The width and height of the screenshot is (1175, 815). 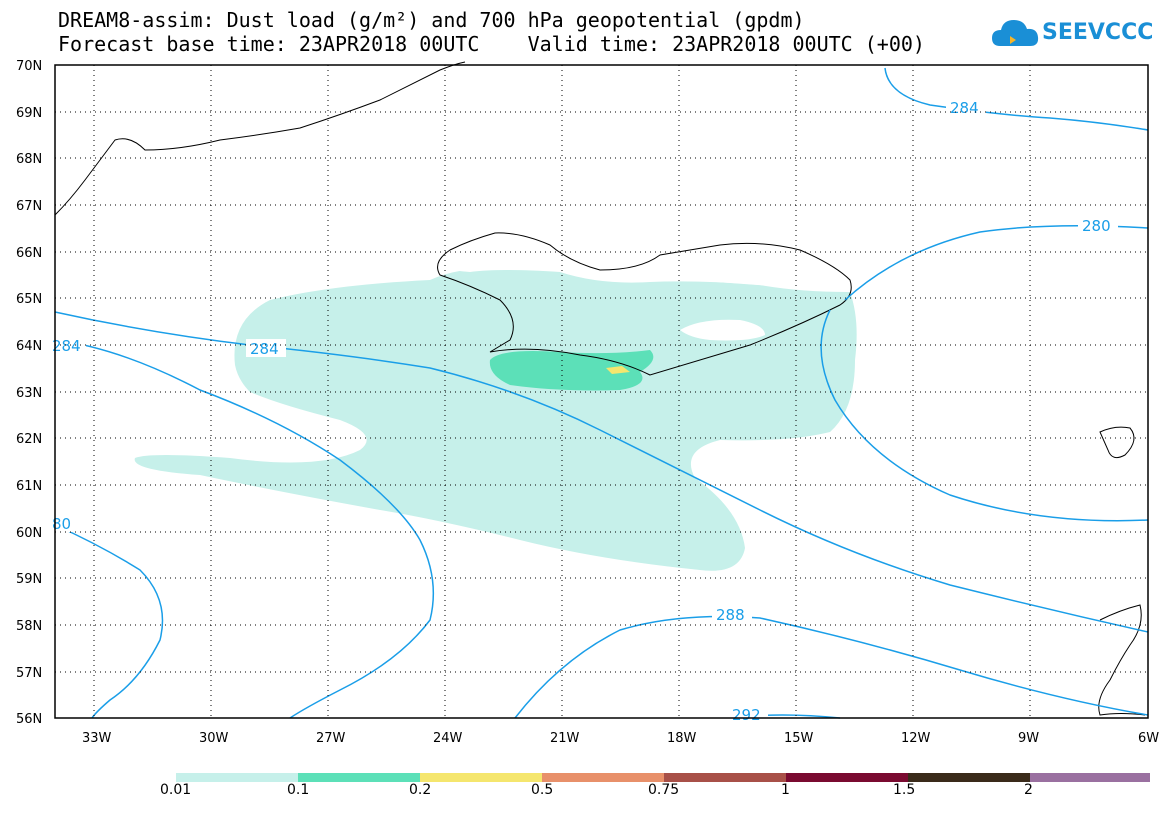 I want to click on lon-label: 27W, so click(x=331, y=738).